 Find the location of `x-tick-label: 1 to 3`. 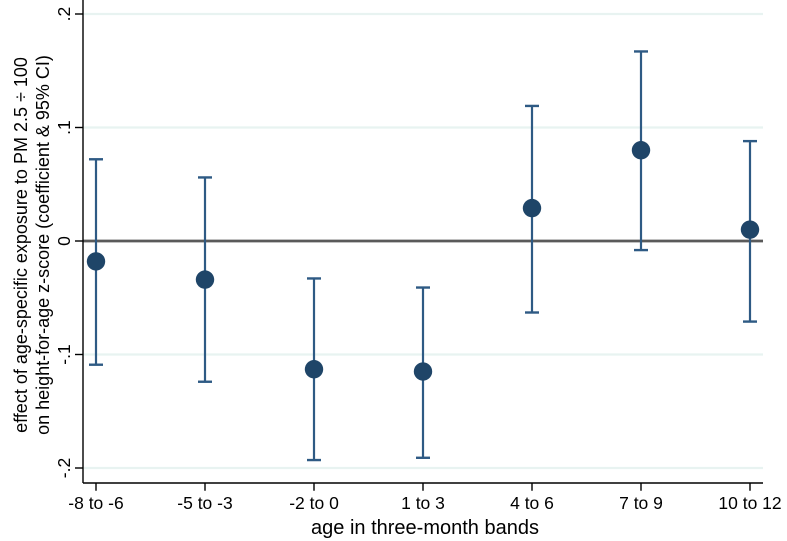

x-tick-label: 1 to 3 is located at coordinates (423, 503).